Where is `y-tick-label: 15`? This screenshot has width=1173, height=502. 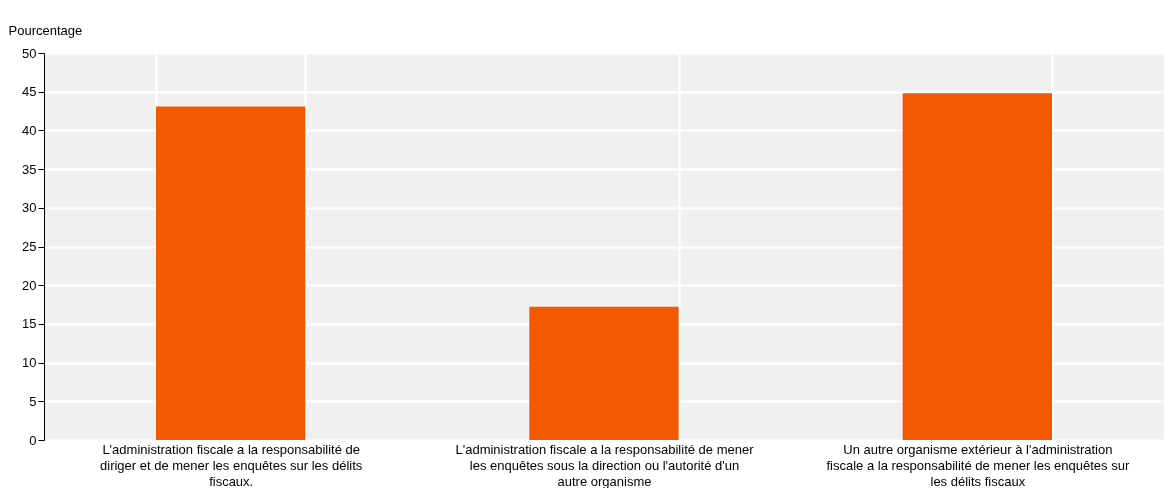
y-tick-label: 15 is located at coordinates (29, 324).